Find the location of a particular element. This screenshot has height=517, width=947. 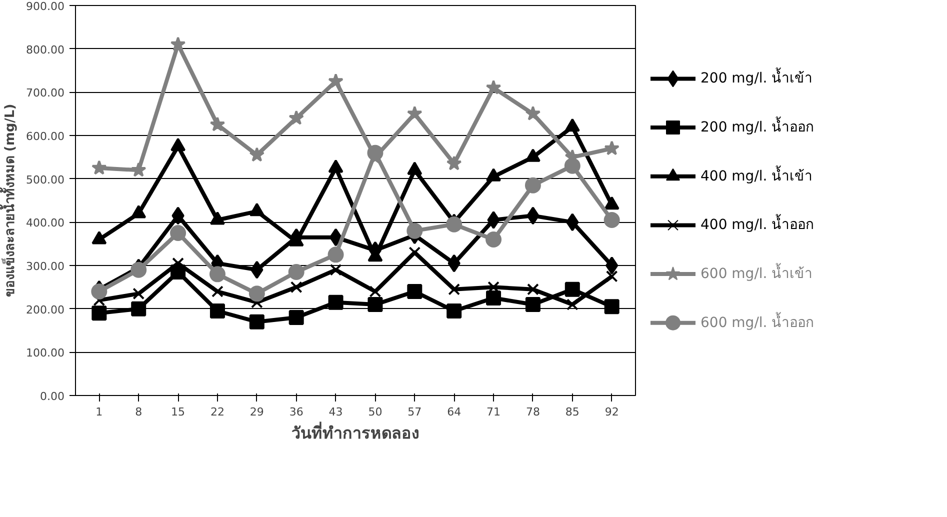

x-tick-label: 8 is located at coordinates (138, 412).